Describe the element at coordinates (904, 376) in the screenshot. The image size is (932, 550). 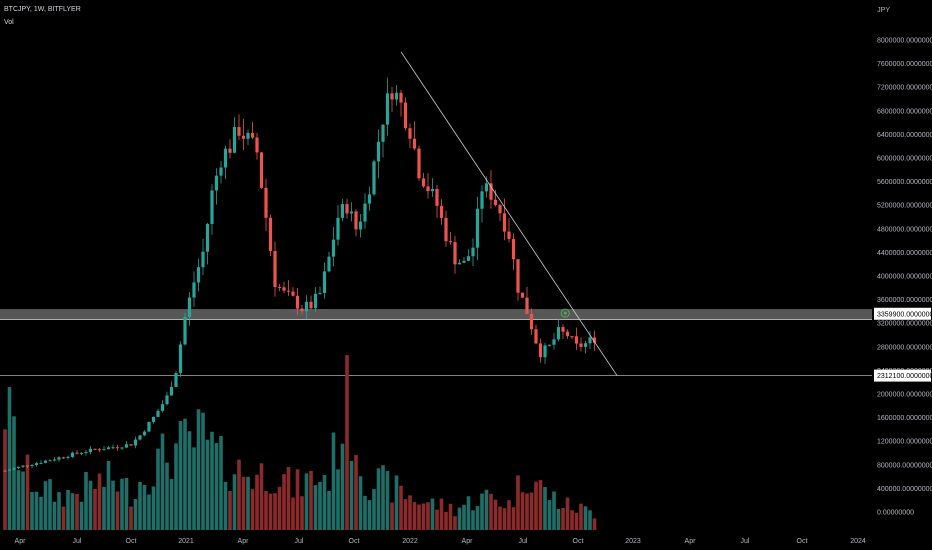
I see `price-tag-label: 2312100.00000000` at that location.